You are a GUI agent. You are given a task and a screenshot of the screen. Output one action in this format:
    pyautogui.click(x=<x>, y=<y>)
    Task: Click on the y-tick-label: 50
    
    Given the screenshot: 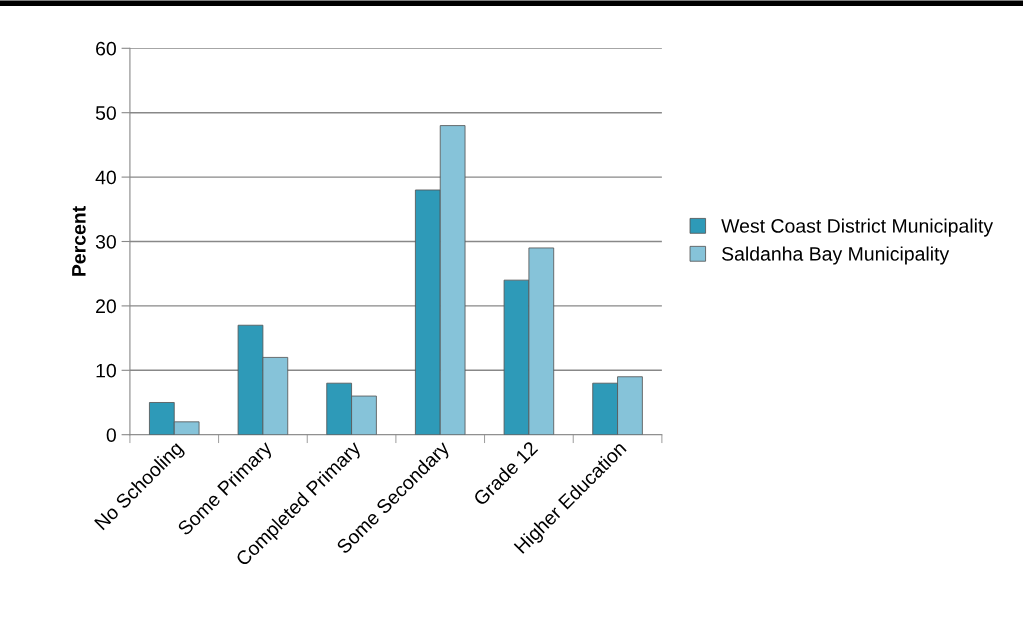 What is the action you would take?
    pyautogui.click(x=105, y=113)
    